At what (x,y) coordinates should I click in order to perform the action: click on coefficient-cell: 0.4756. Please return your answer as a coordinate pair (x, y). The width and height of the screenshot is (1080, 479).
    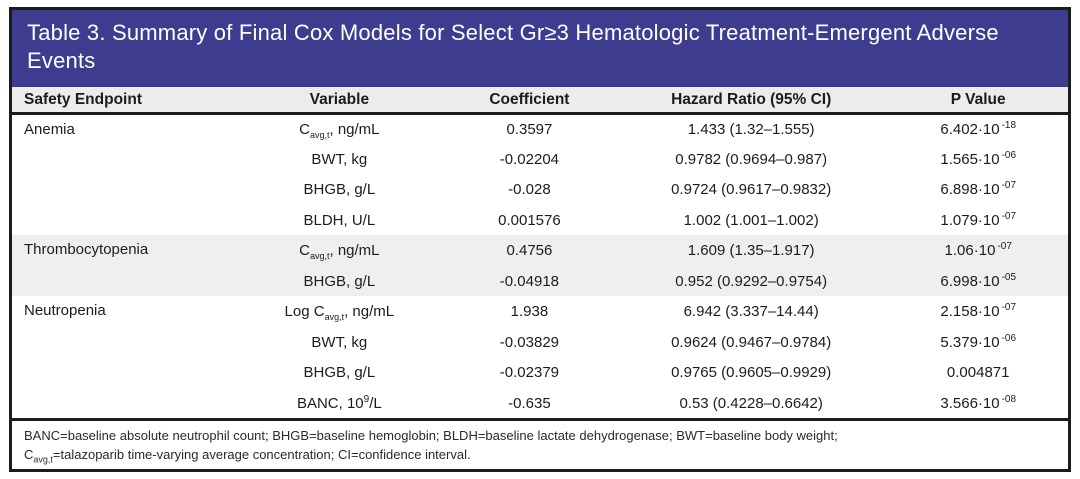
    Looking at the image, I should click on (529, 250).